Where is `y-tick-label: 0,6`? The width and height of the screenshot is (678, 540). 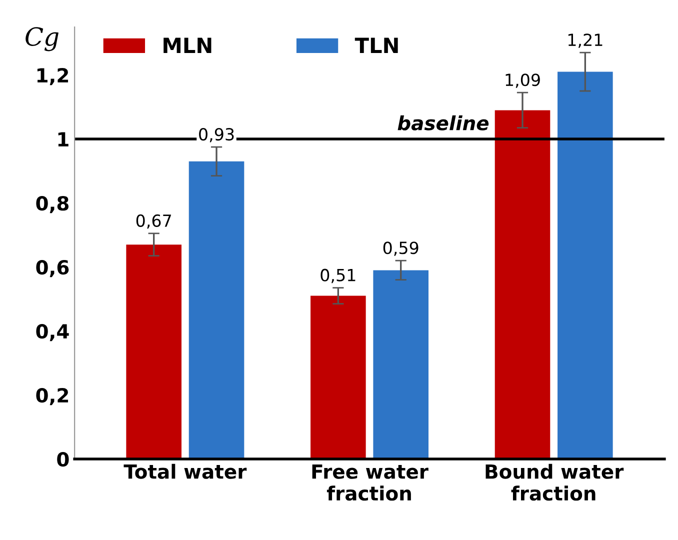
y-tick-label: 0,6 is located at coordinates (52, 269).